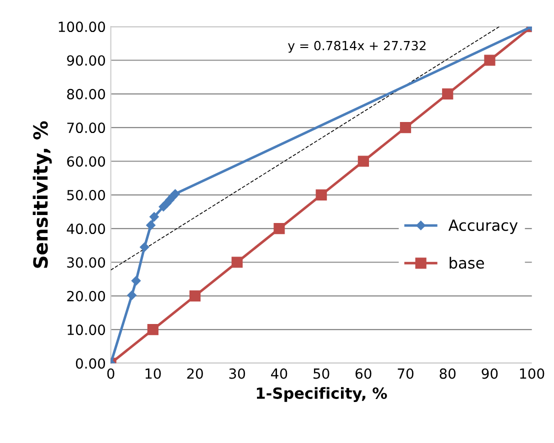 This screenshot has width=554, height=443. What do you see at coordinates (322, 373) in the screenshot?
I see `x-tick-label: 50` at bounding box center [322, 373].